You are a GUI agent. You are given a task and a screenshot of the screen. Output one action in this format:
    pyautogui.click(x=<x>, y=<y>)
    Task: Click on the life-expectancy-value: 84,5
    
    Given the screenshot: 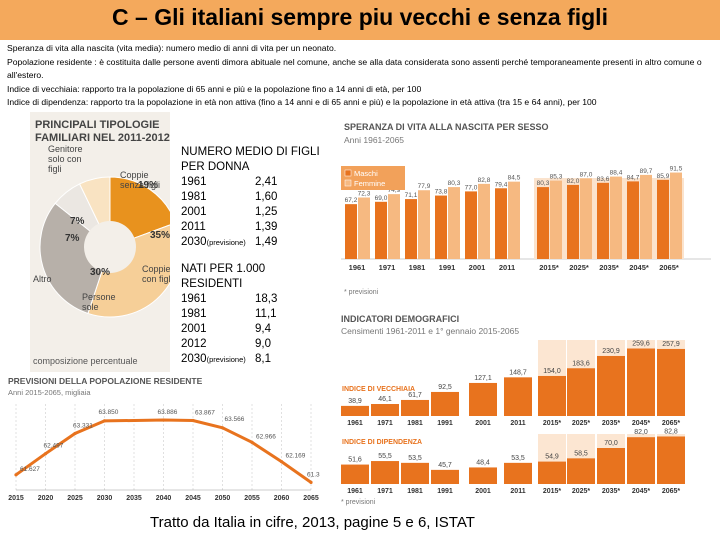 What is the action you would take?
    pyautogui.click(x=514, y=178)
    